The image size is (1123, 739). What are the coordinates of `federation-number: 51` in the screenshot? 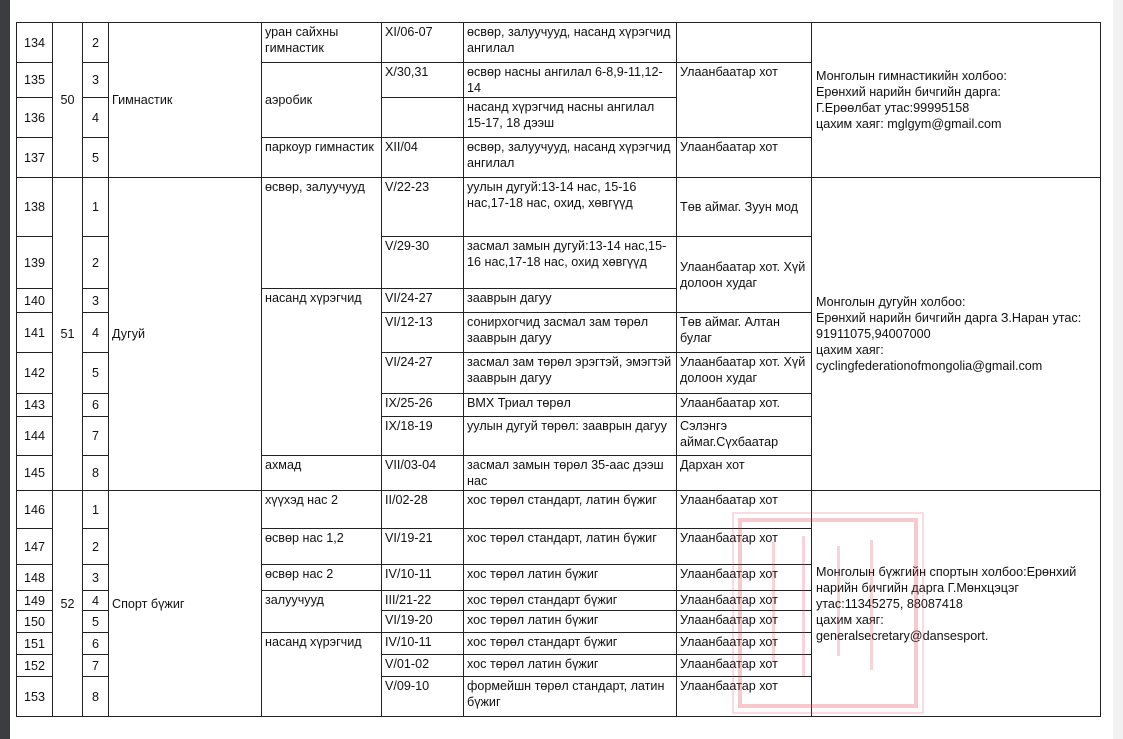 It's located at (67, 334).